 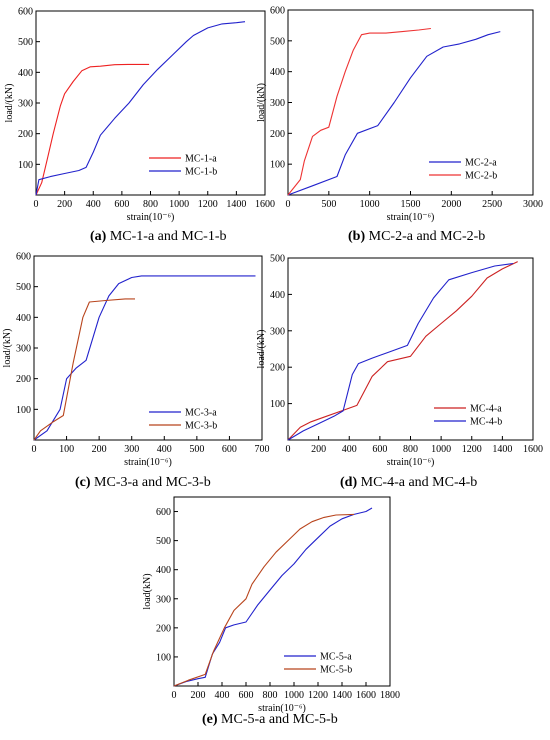 What do you see at coordinates (409, 482) in the screenshot?
I see `caption-d: (d) MC-4-a and MC-4-b` at bounding box center [409, 482].